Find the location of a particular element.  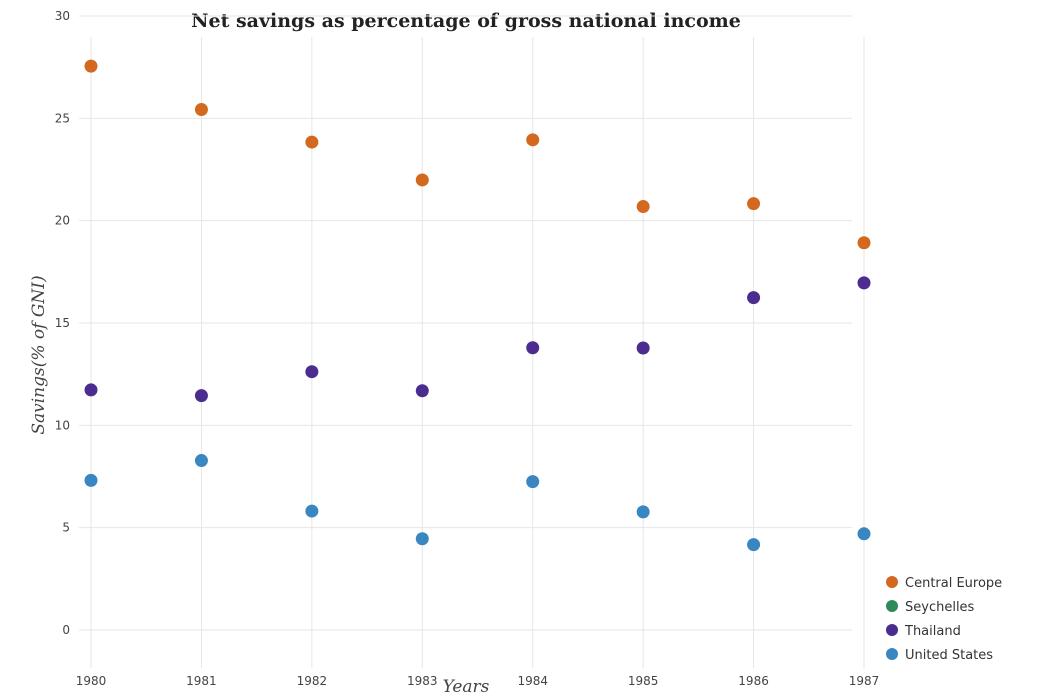

y-tick-label: 20 is located at coordinates (62, 221).